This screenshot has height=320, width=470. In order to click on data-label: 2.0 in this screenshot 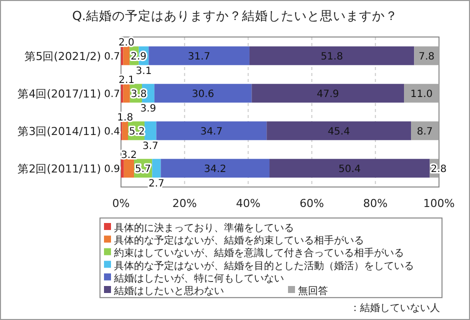, I will do `click(126, 42)`.